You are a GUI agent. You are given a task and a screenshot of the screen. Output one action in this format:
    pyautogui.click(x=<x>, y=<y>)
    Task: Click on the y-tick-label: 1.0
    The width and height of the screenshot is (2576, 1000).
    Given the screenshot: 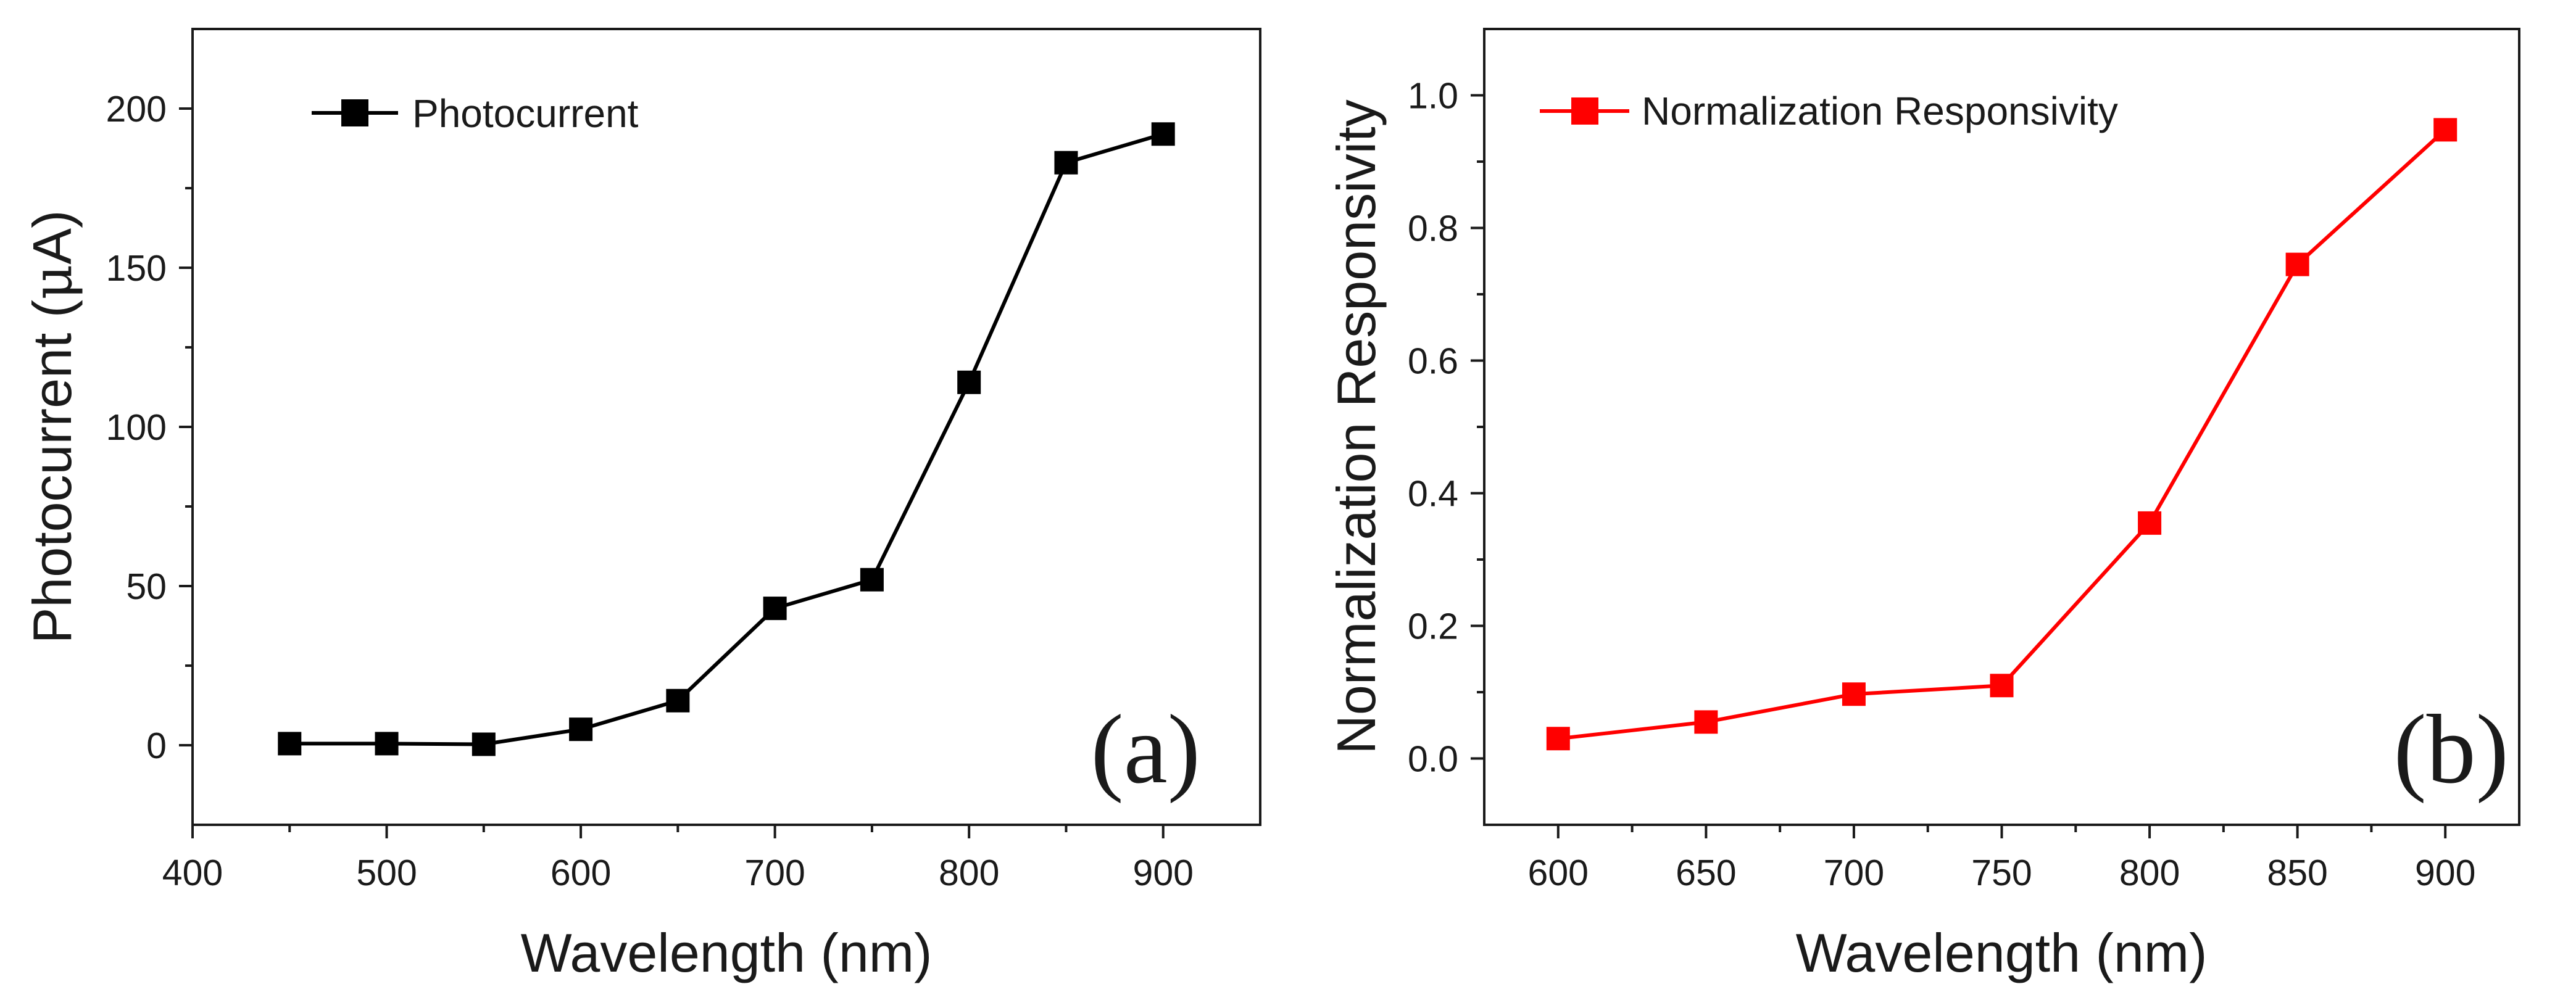 What is the action you would take?
    pyautogui.click(x=1433, y=97)
    